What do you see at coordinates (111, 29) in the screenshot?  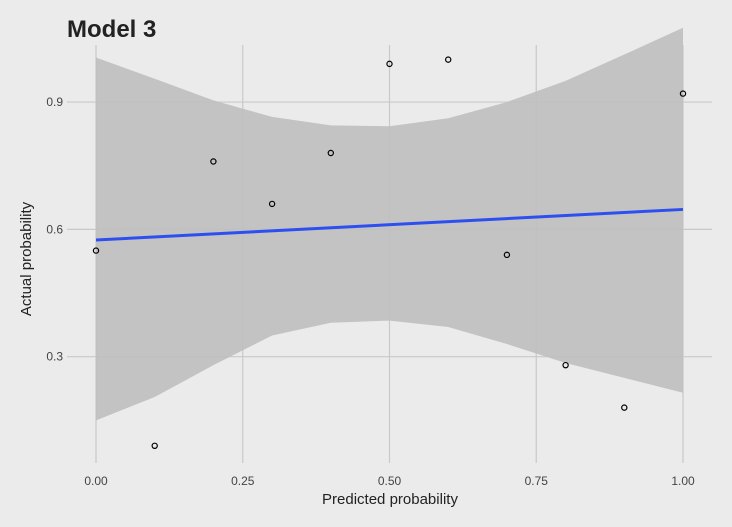 I see `chart-title: Model 3` at bounding box center [111, 29].